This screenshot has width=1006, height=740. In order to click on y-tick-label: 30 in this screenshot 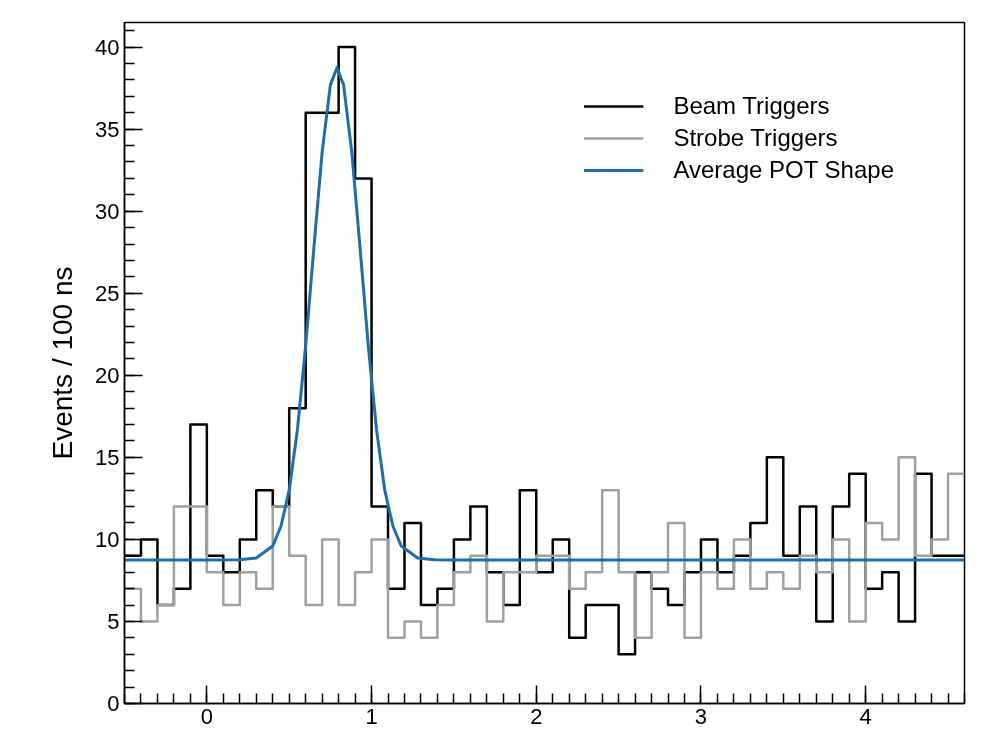, I will do `click(107, 211)`.